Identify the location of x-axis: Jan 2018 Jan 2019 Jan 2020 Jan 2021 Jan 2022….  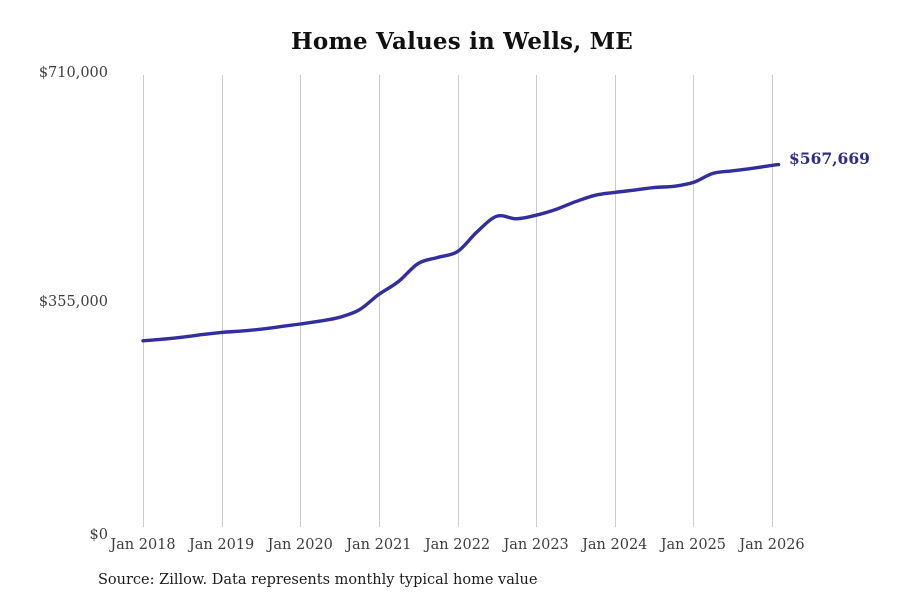
(450, 547).